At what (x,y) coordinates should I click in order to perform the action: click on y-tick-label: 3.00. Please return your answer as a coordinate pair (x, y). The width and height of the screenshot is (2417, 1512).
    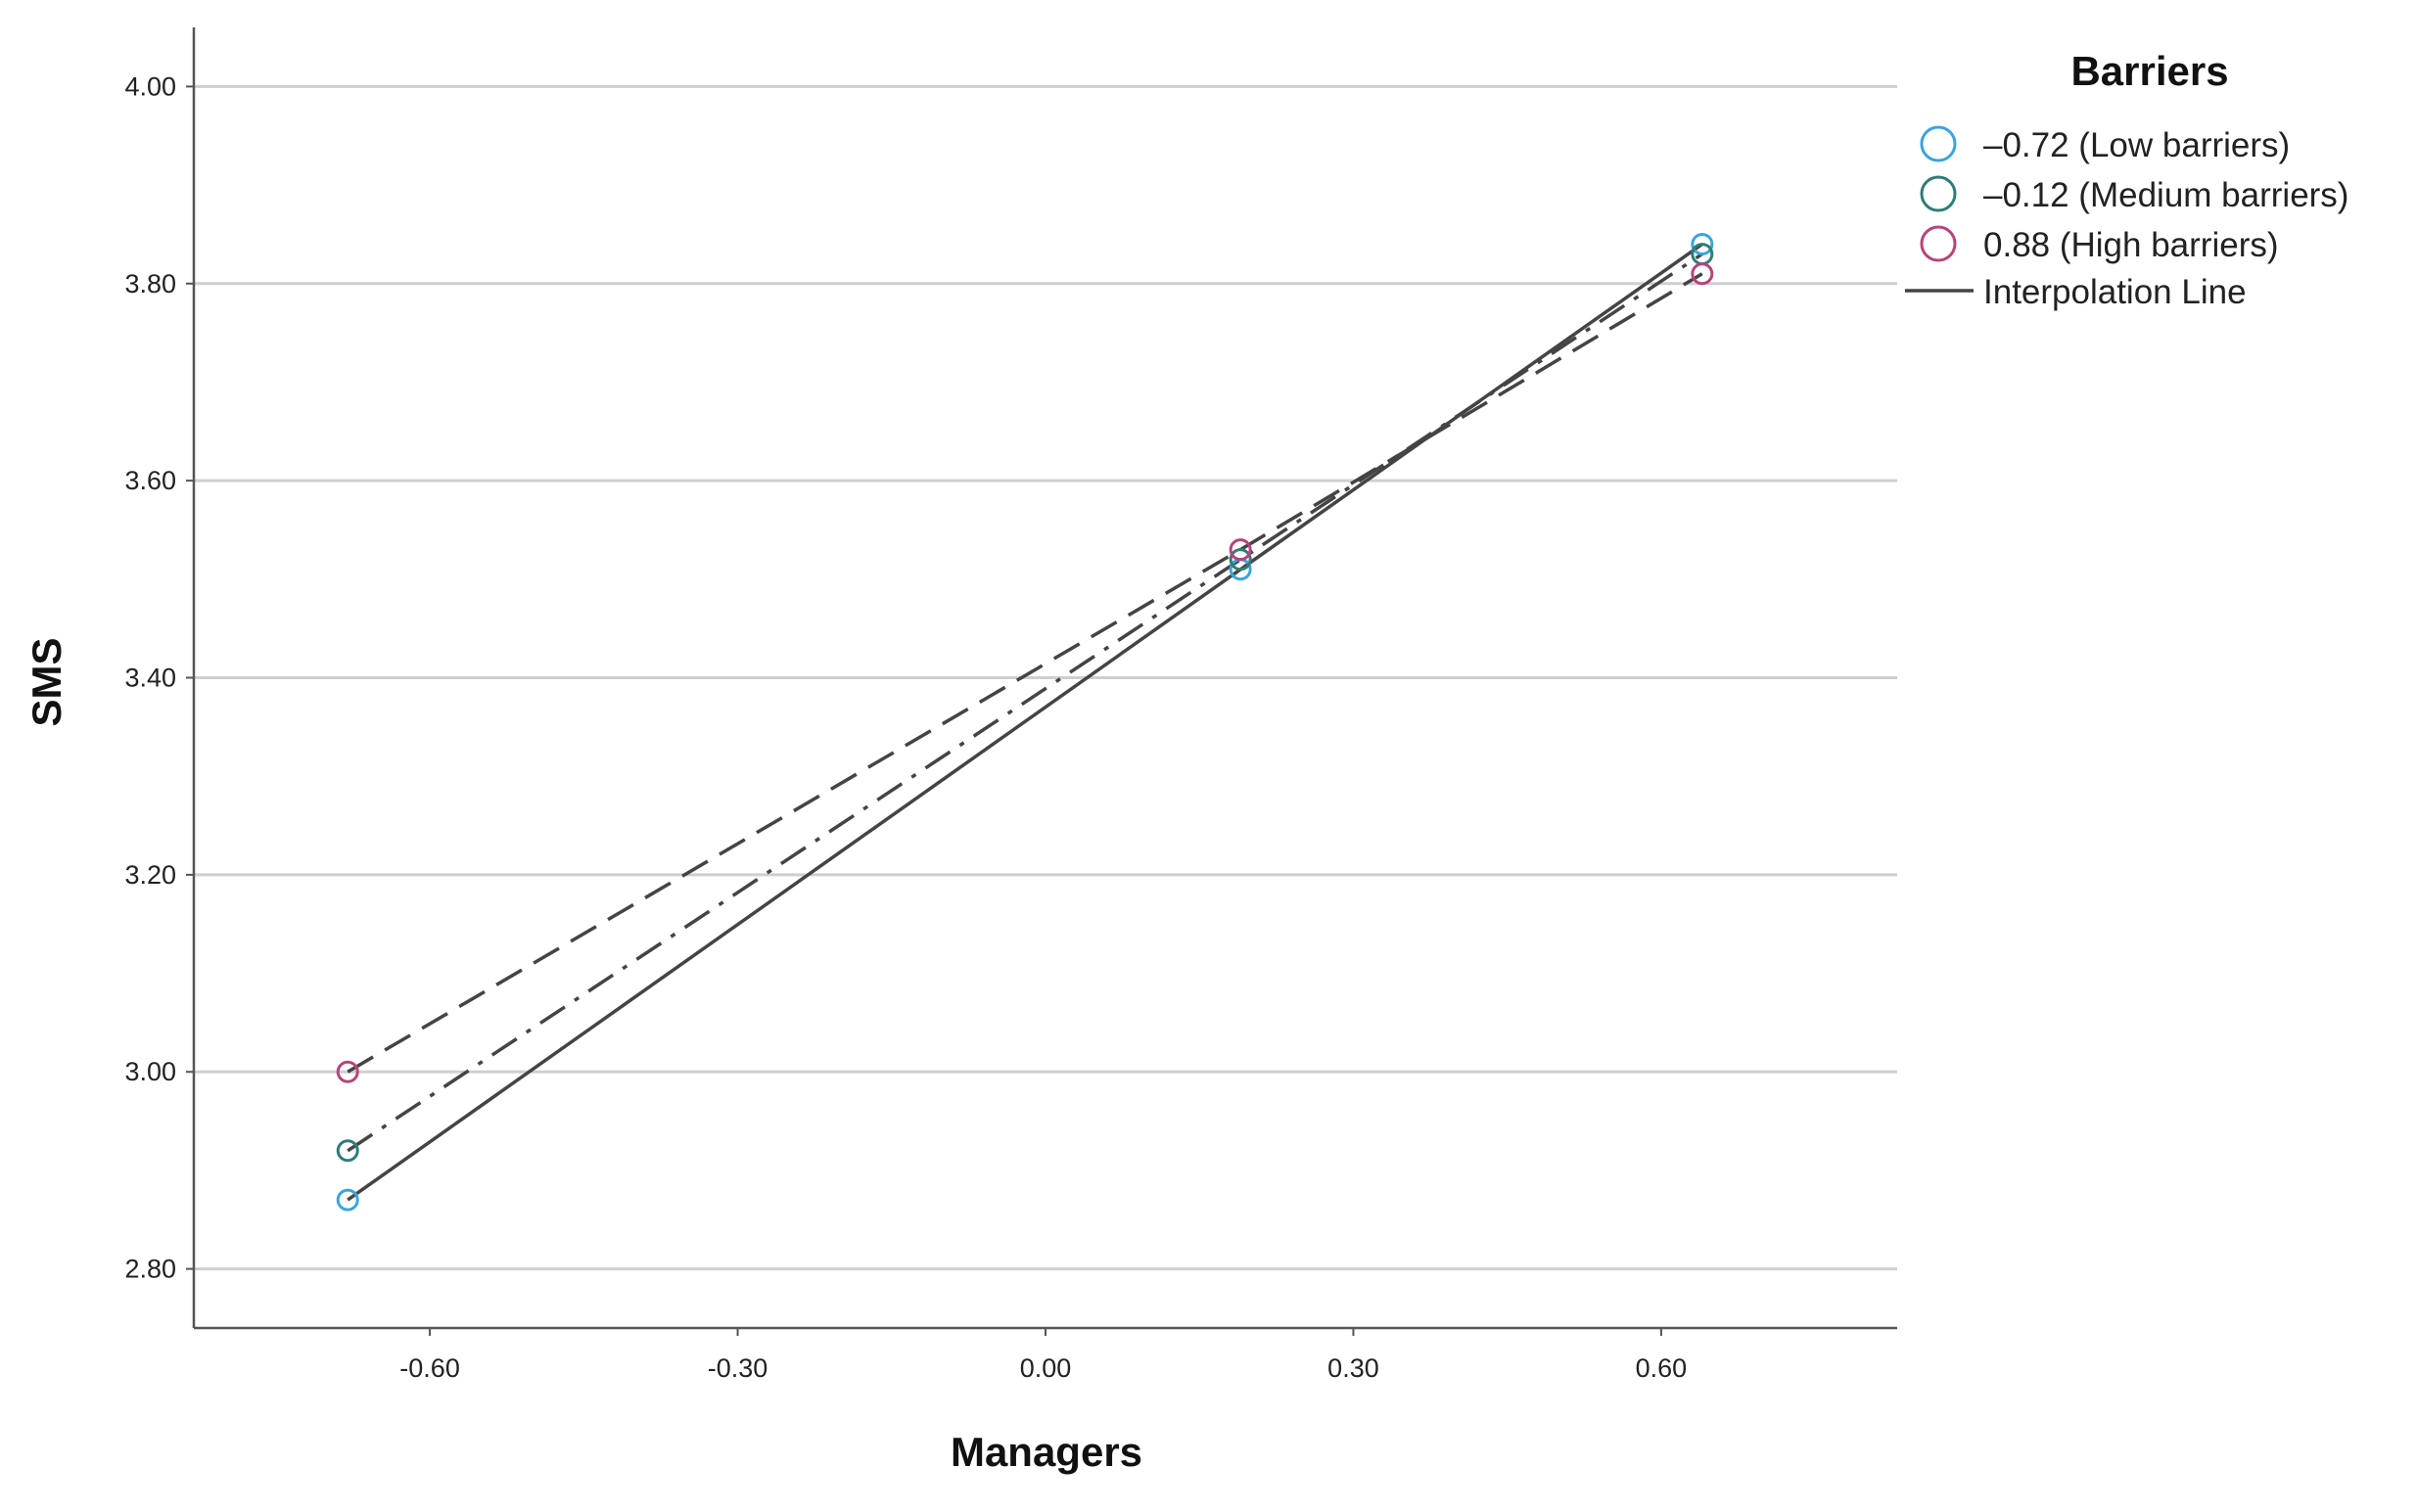
    Looking at the image, I should click on (150, 1071).